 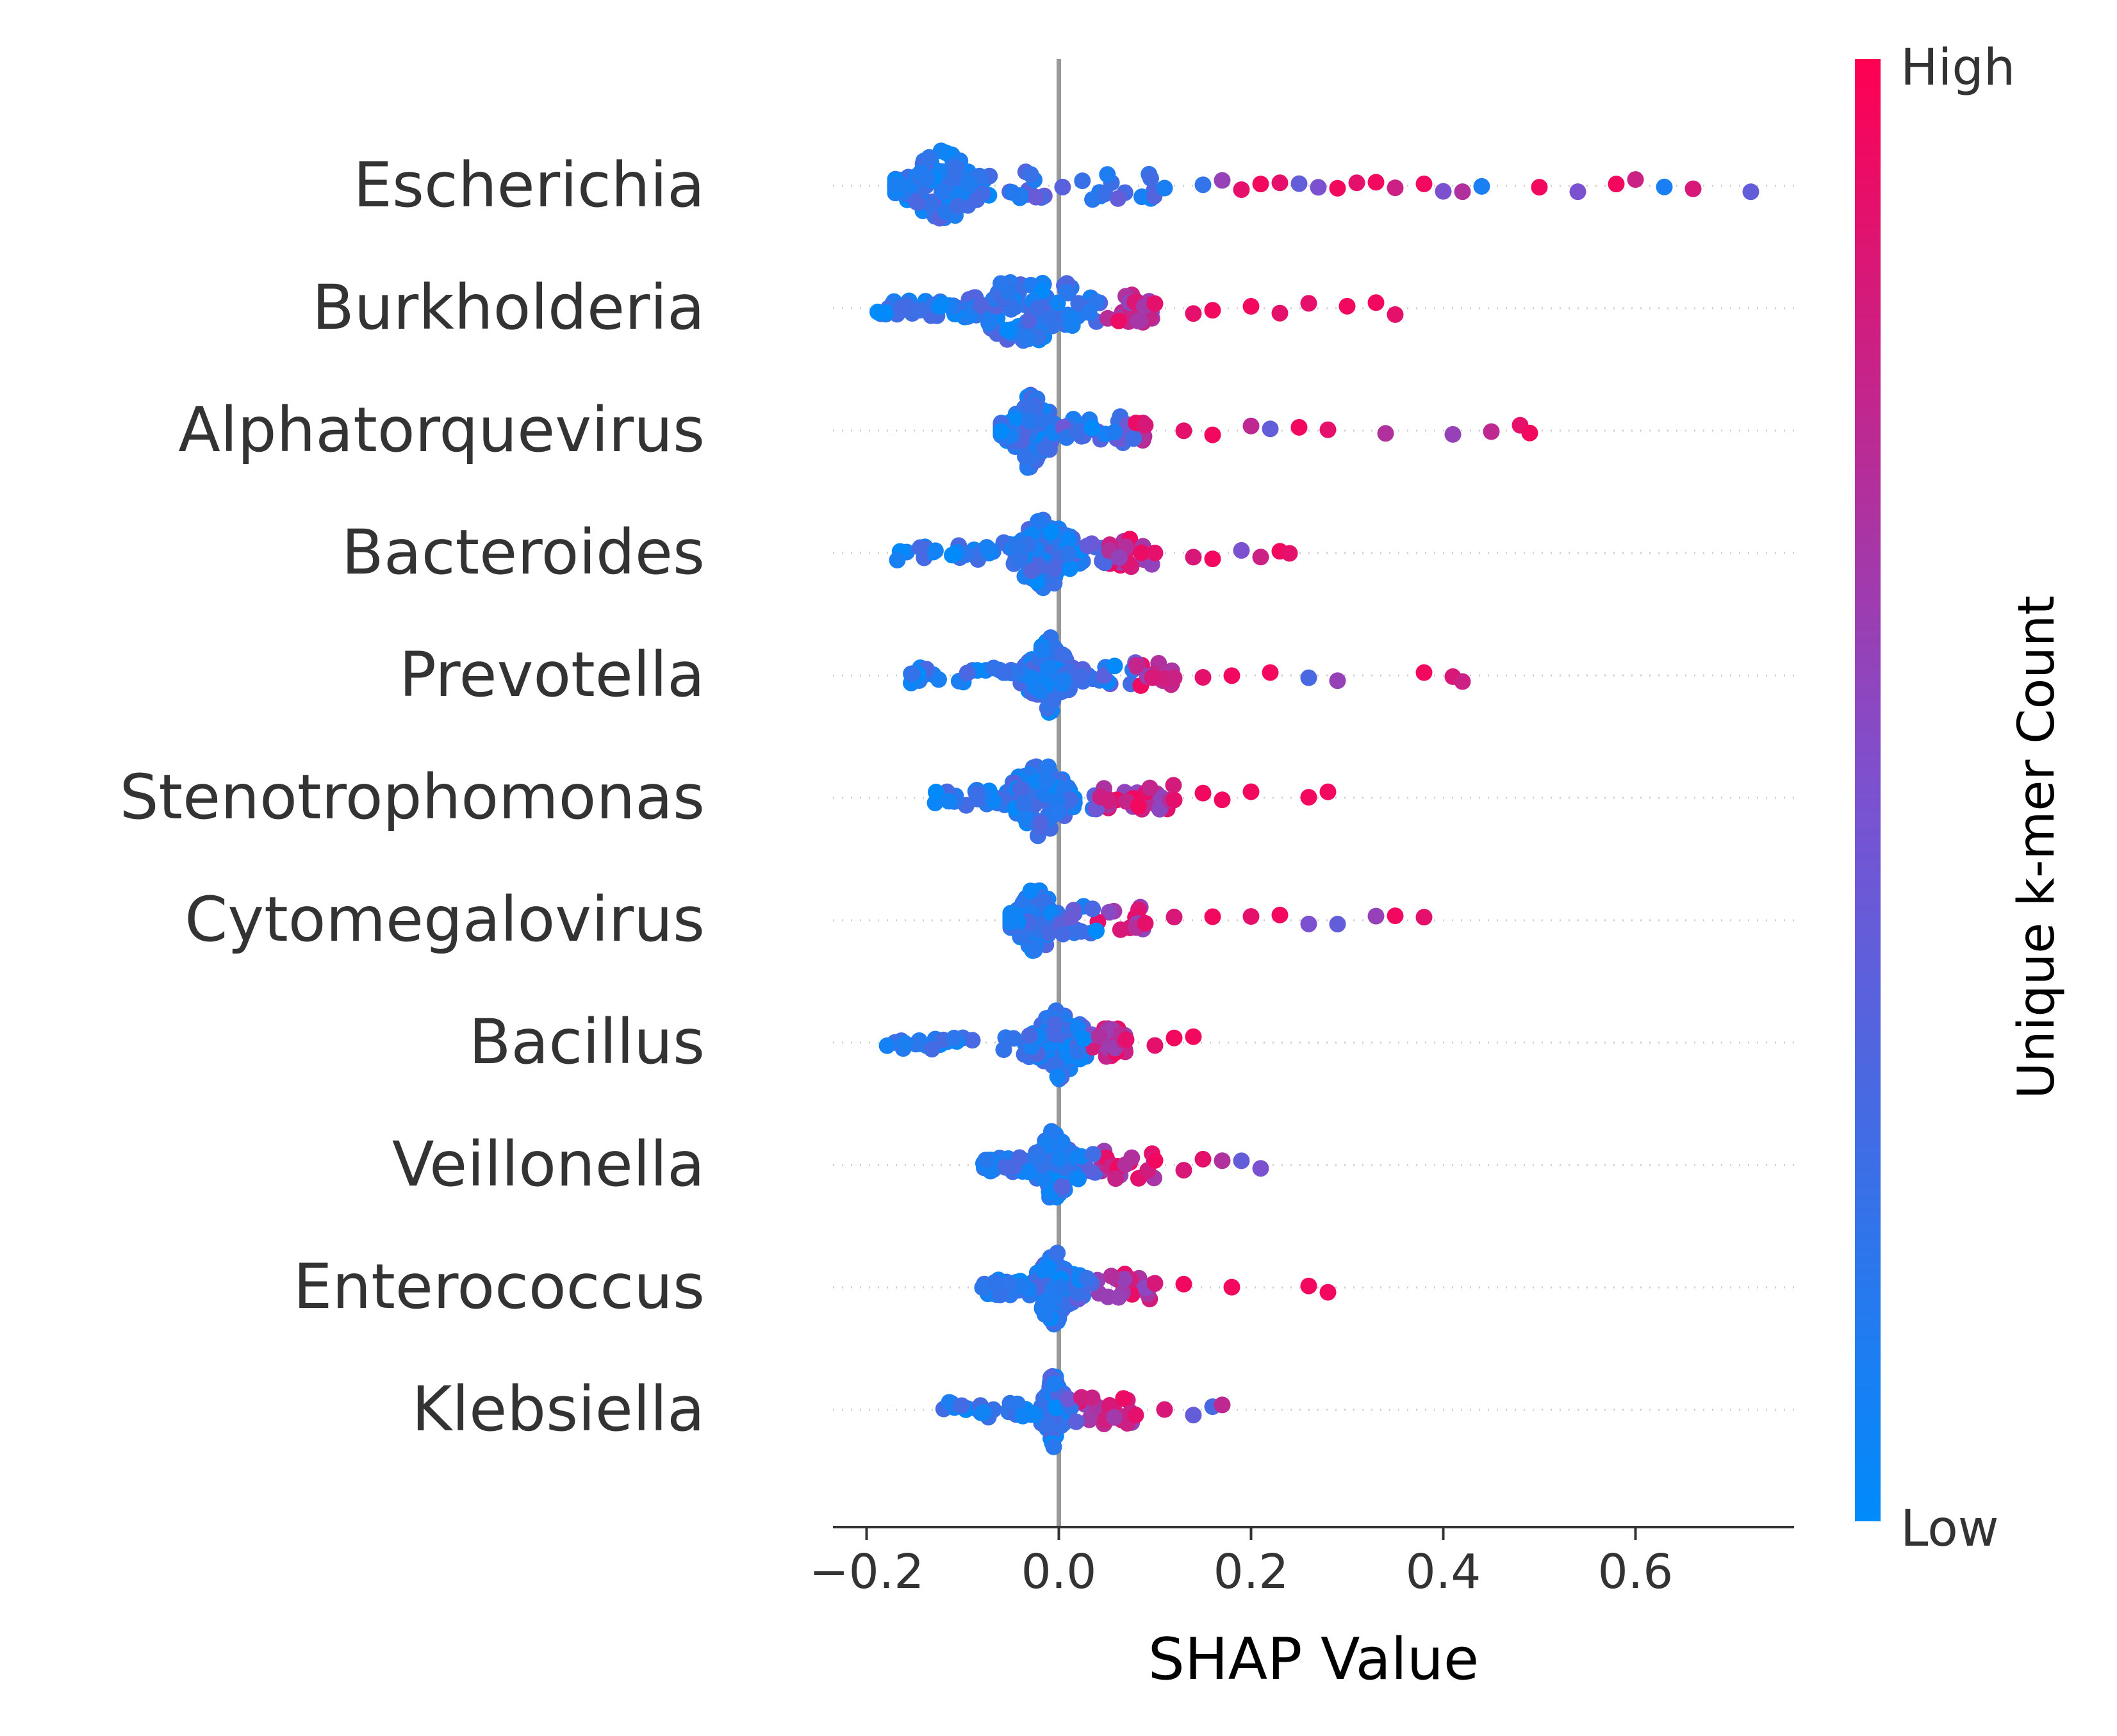 What do you see at coordinates (1444, 1572) in the screenshot?
I see `x-tick-label: 0.4` at bounding box center [1444, 1572].